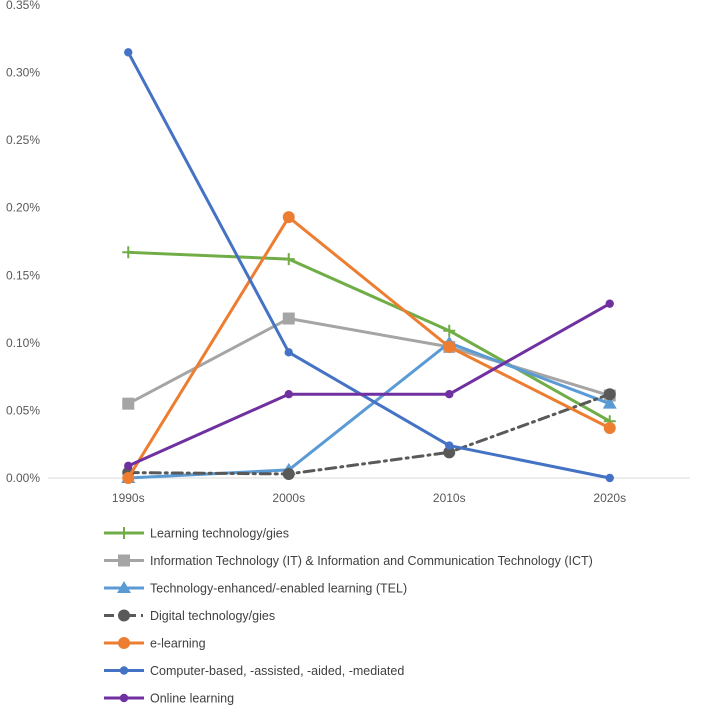  I want to click on x-tick-label: 2020s, so click(609, 498).